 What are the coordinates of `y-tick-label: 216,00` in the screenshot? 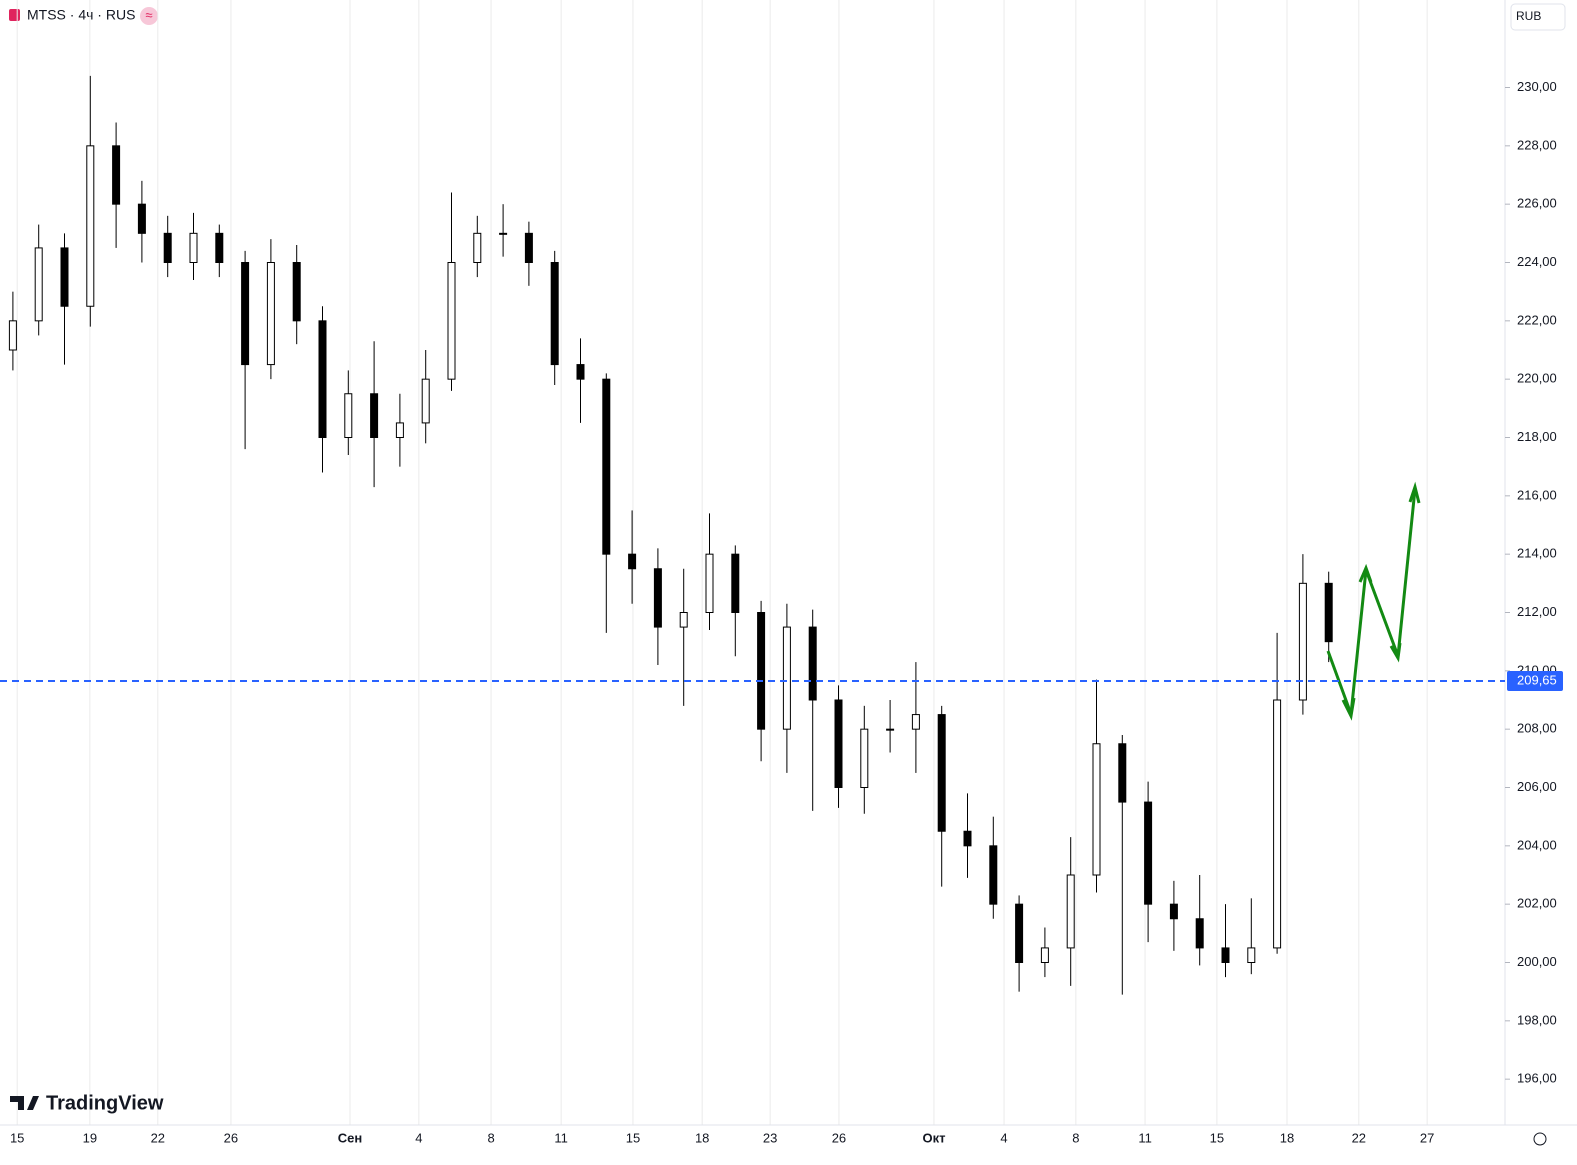 It's located at (1537, 494).